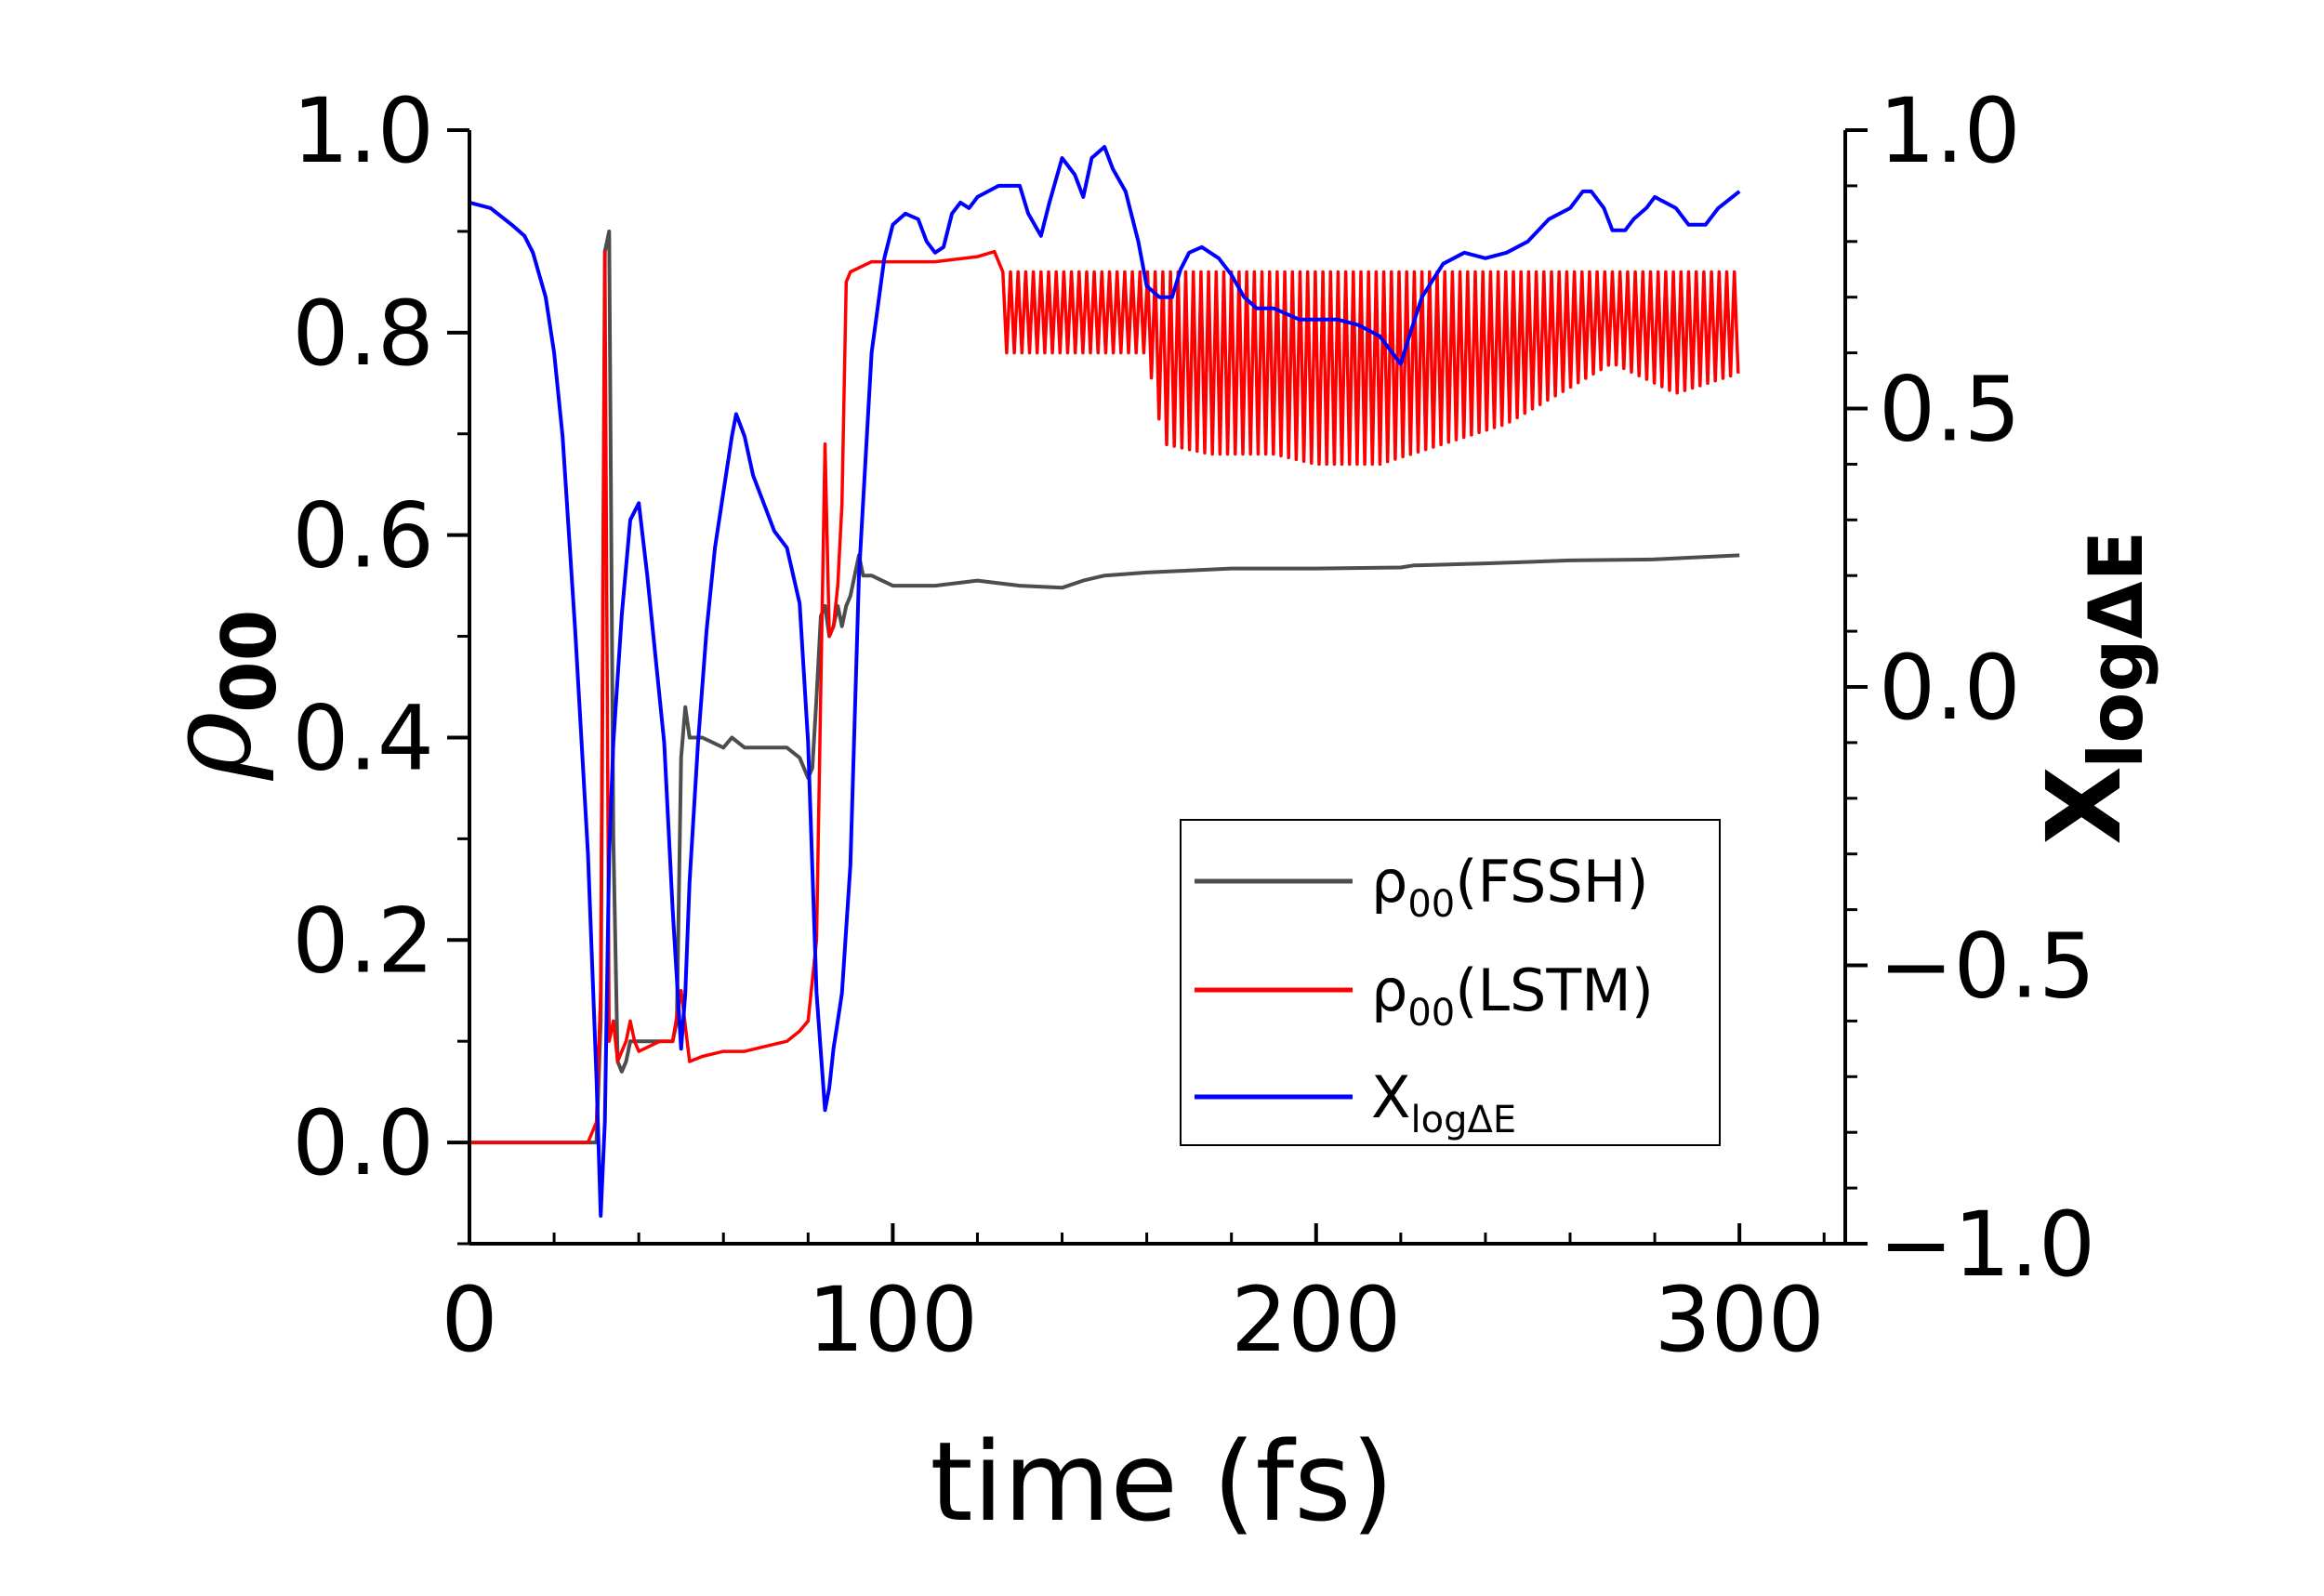 This screenshot has height=1596, width=2324. Describe the element at coordinates (469, 1320) in the screenshot. I see `x-tick-label: 0` at that location.